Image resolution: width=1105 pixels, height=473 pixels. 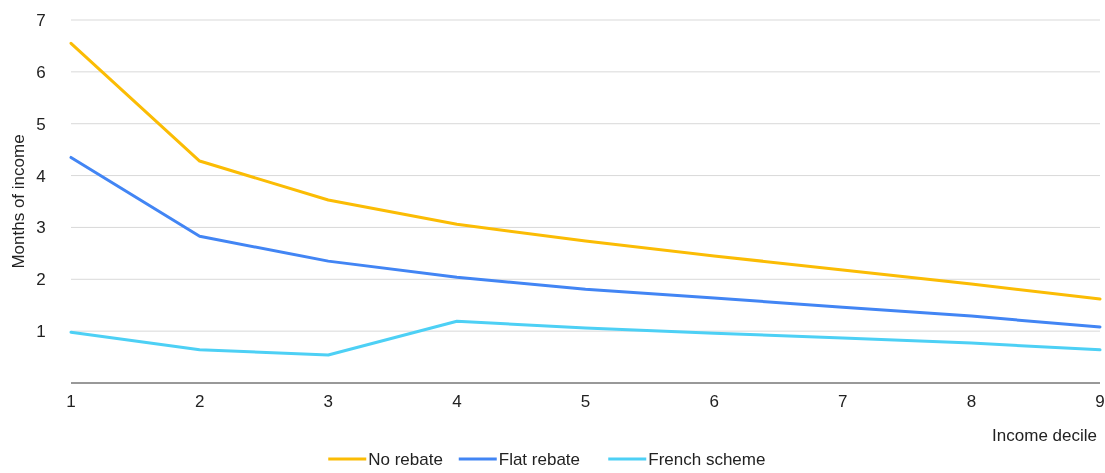 What do you see at coordinates (707, 459) in the screenshot?
I see `legend-label: French scheme` at bounding box center [707, 459].